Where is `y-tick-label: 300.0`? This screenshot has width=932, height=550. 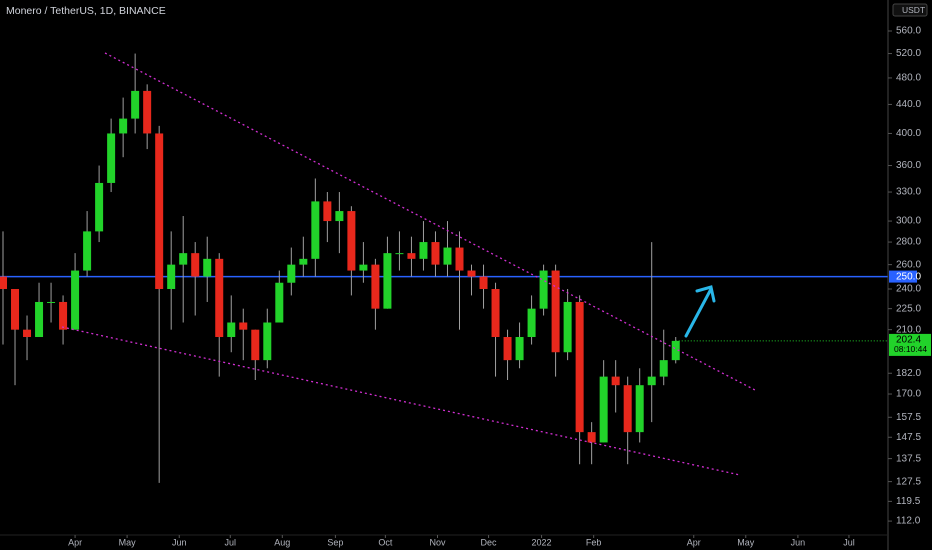
y-tick-label: 300.0 is located at coordinates (908, 221).